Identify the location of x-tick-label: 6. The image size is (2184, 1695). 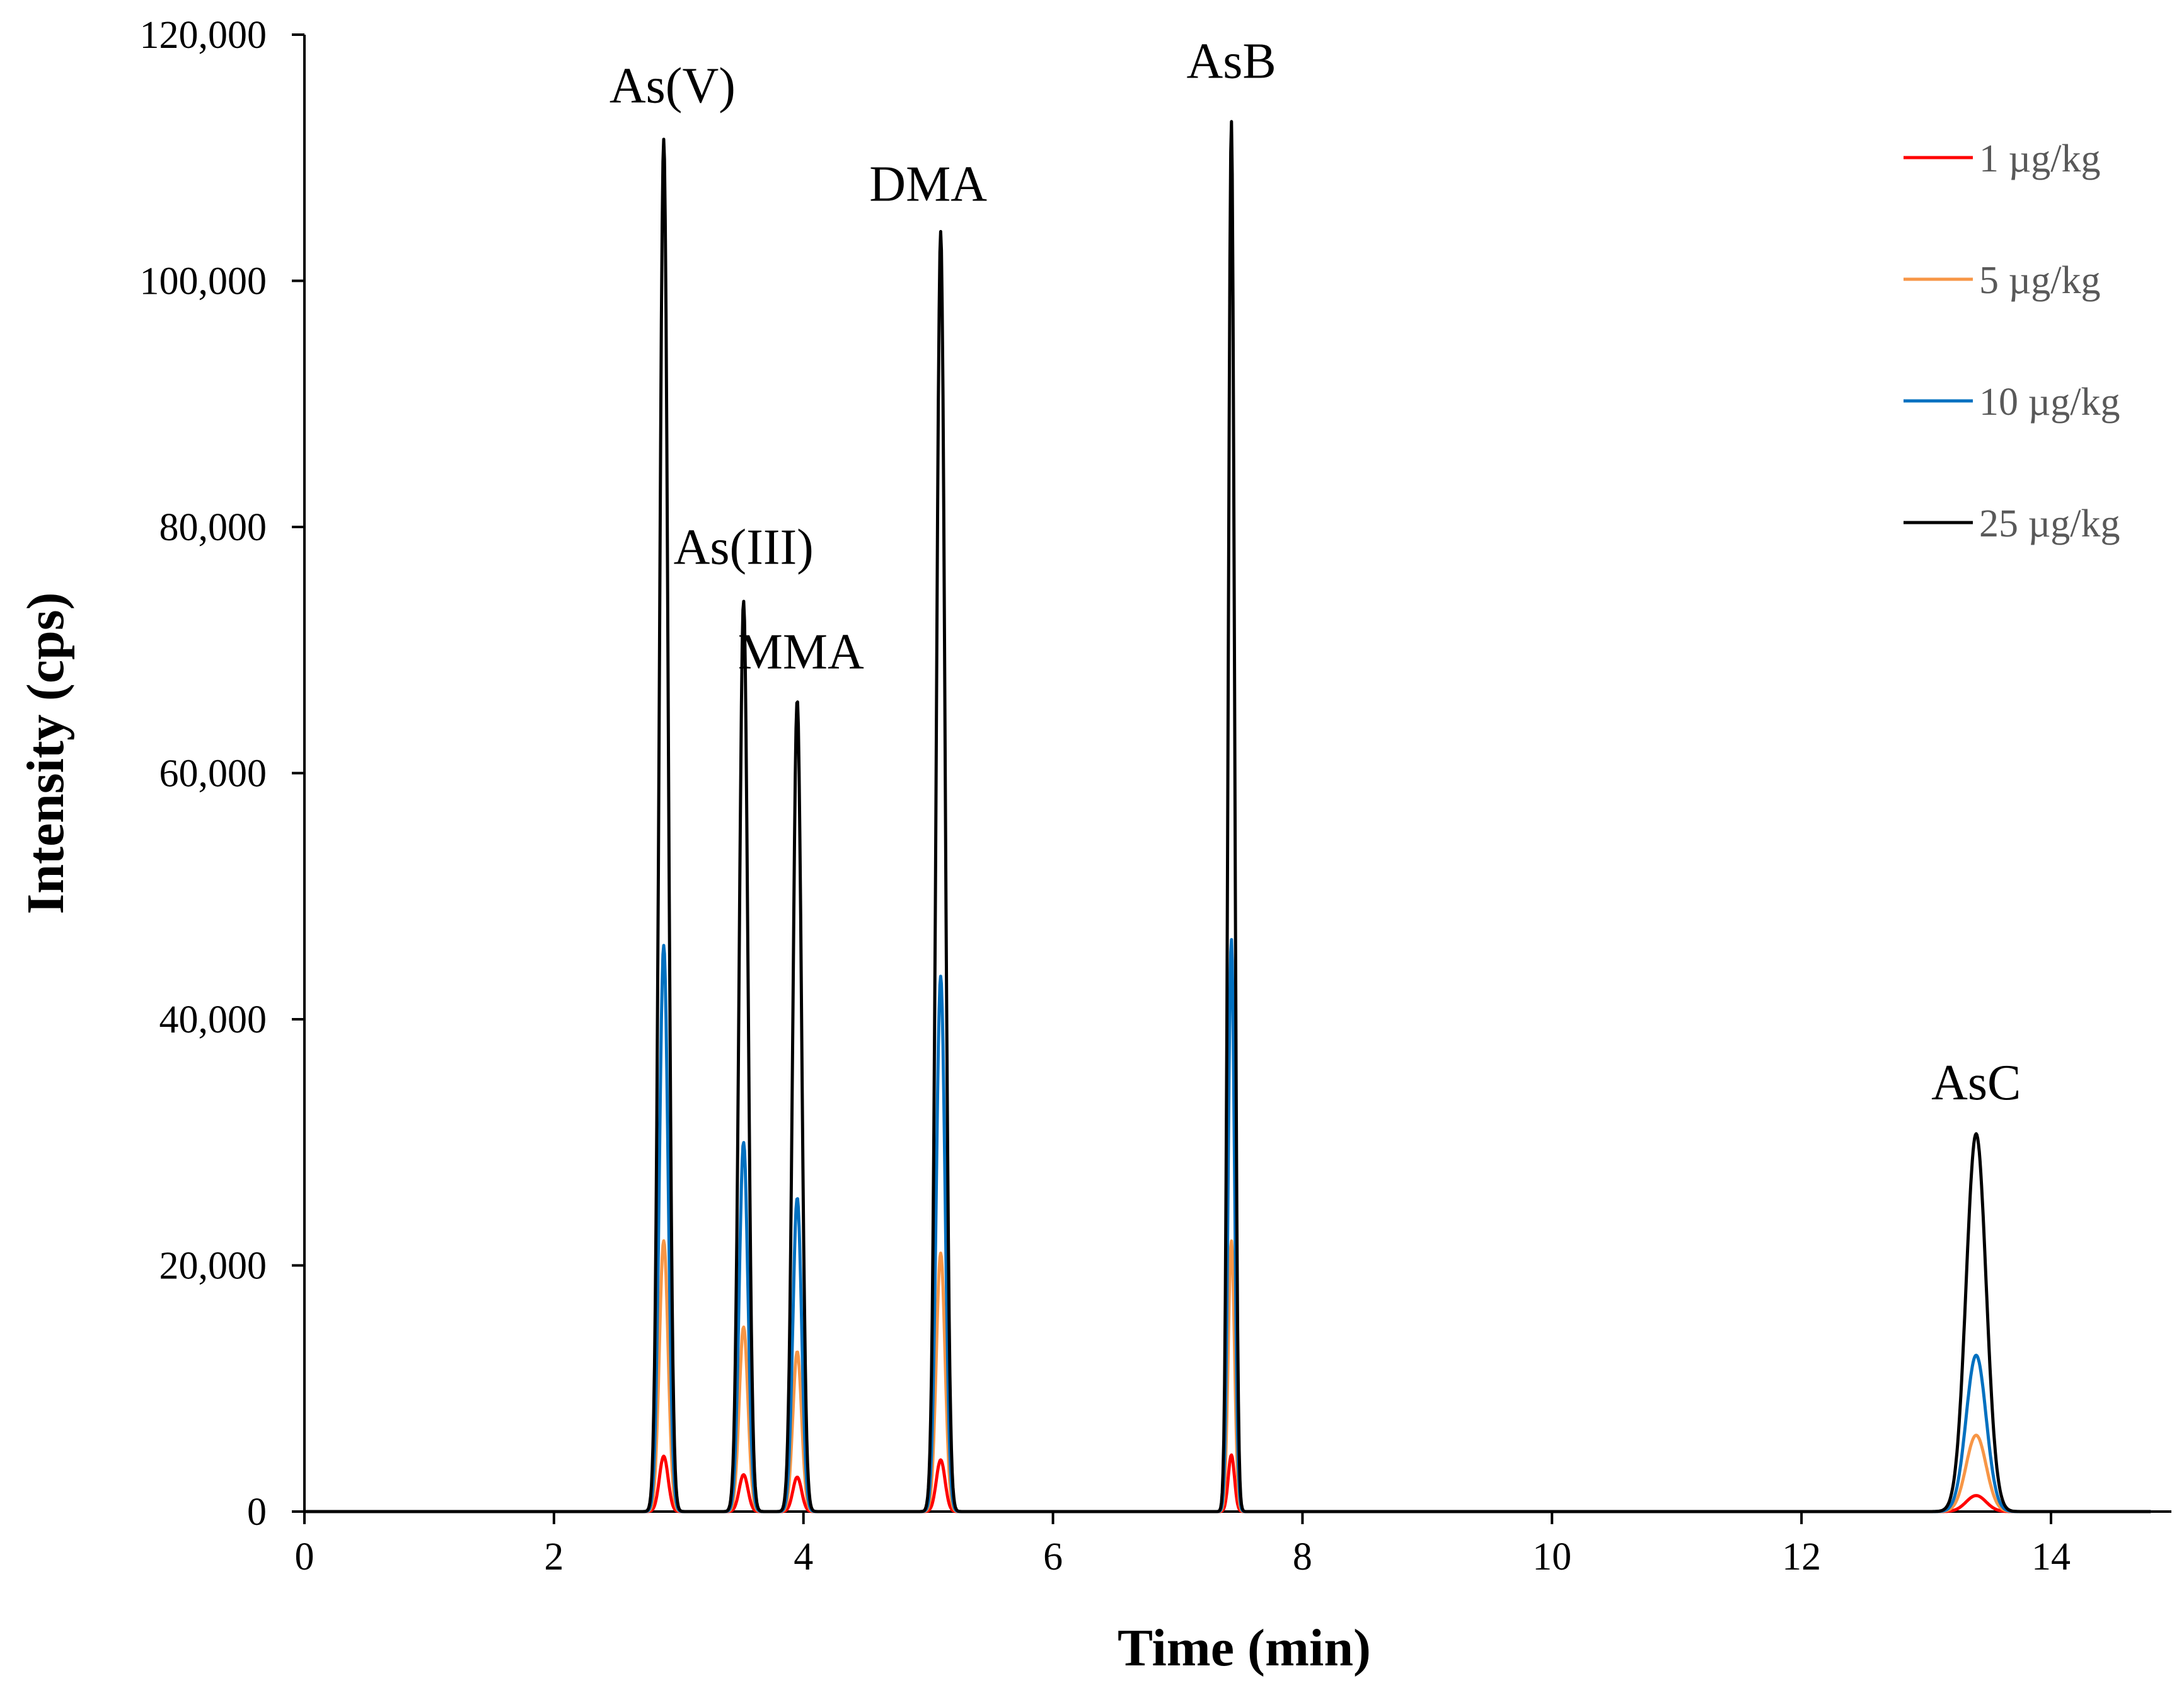
(1053, 1557).